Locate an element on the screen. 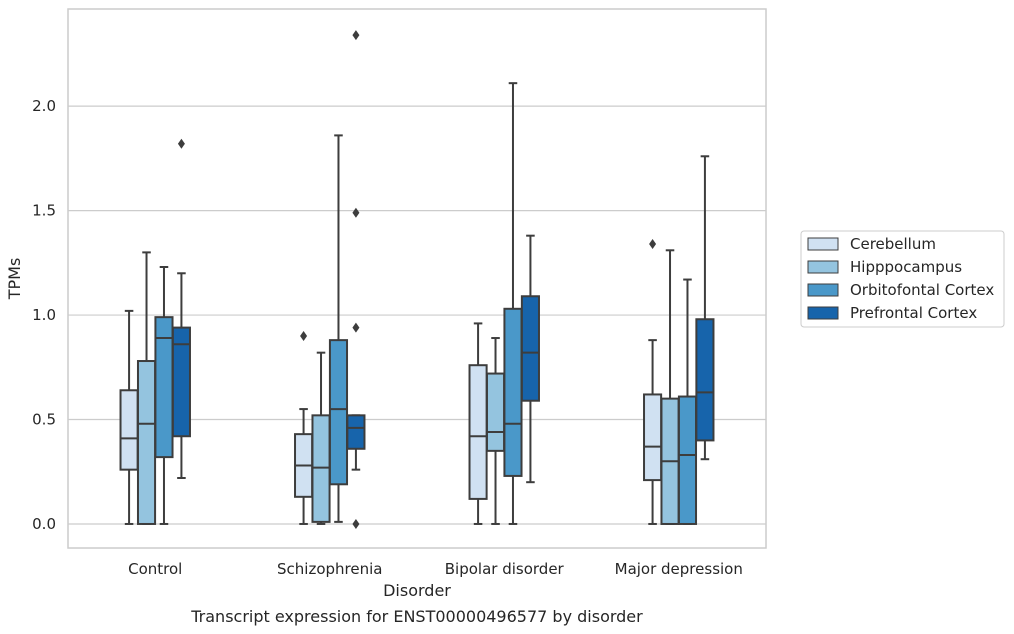  x-tick-label: Schizophrenia is located at coordinates (329, 569).